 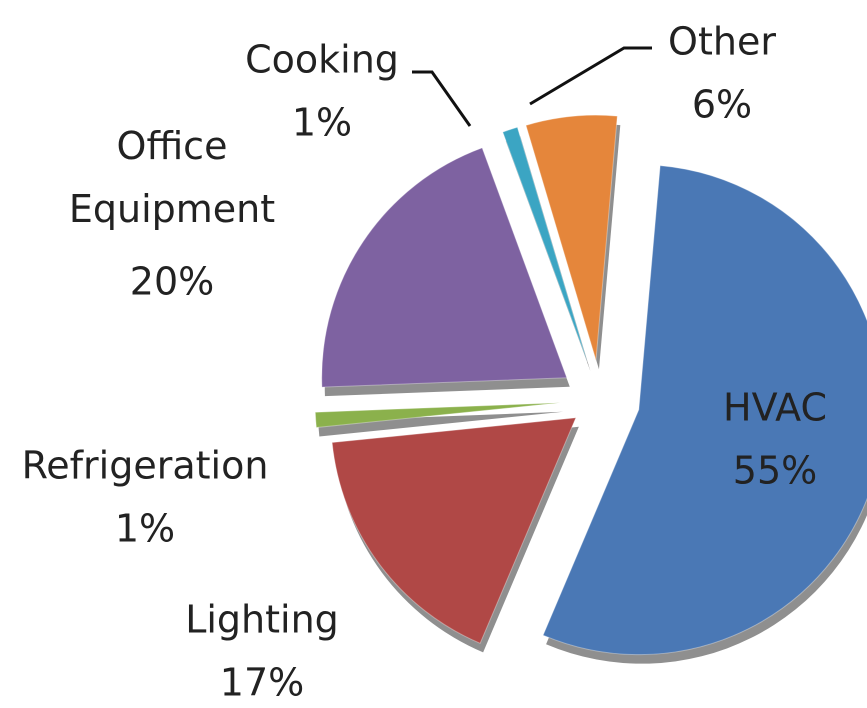 What do you see at coordinates (172, 177) in the screenshot?
I see `slice-label: Office Equipment` at bounding box center [172, 177].